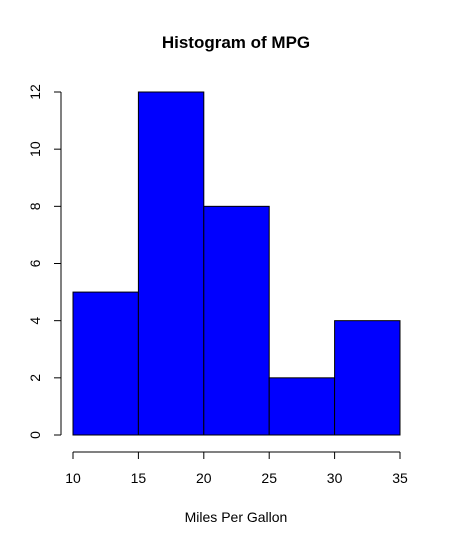  I want to click on y-tick-label-3: 6, so click(35, 263).